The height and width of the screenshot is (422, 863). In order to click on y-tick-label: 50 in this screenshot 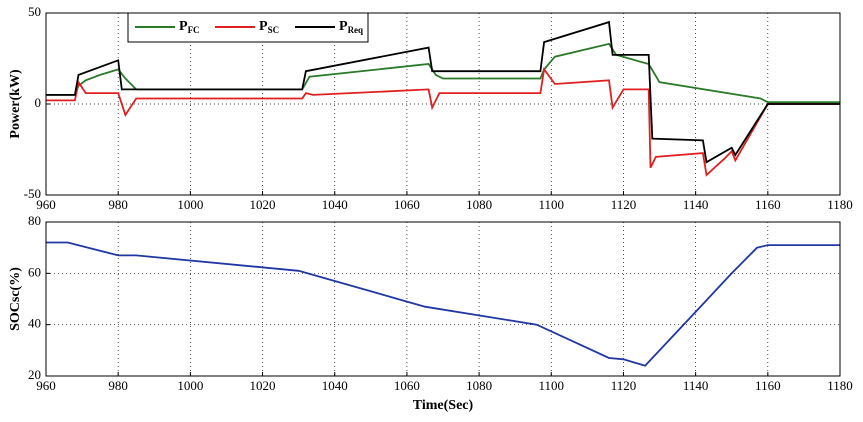, I will do `click(34, 11)`.